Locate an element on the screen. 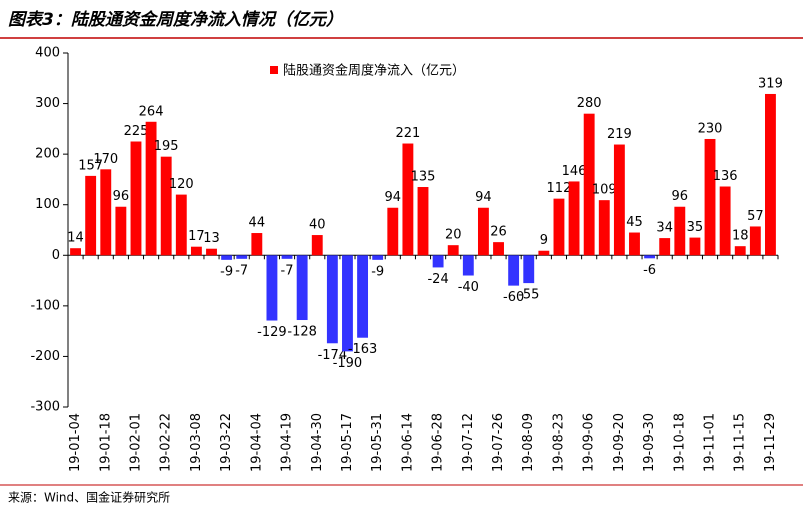  data-label: 94 is located at coordinates (483, 197).